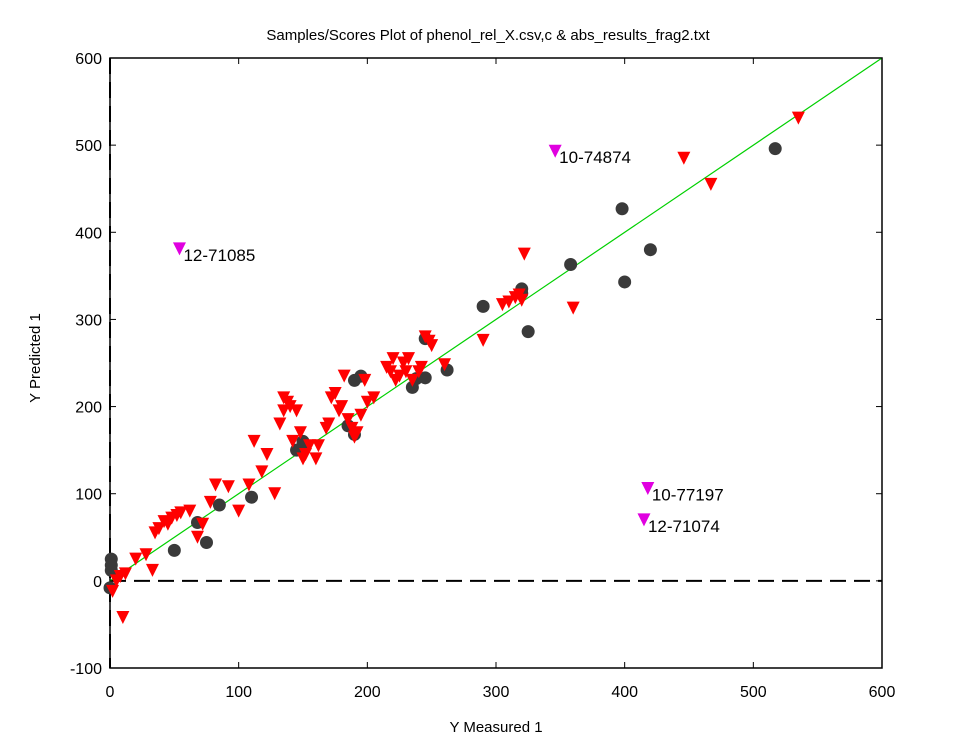 This screenshot has width=960, height=750. Describe the element at coordinates (88, 408) in the screenshot. I see `y-tick-label: 200` at that location.